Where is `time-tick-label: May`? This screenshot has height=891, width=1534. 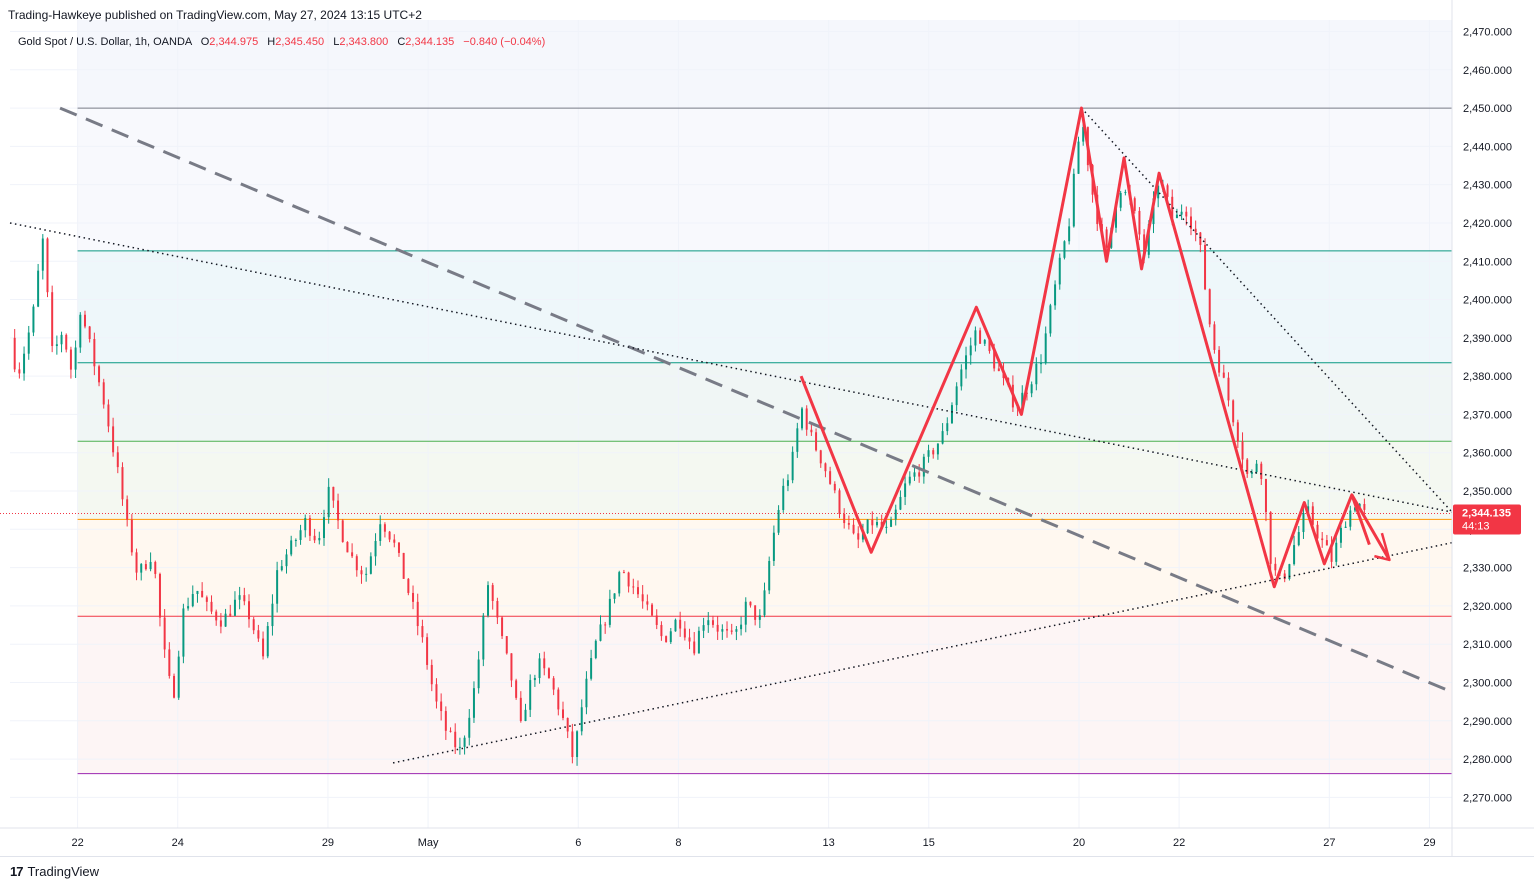
time-tick-label: May is located at coordinates (428, 843).